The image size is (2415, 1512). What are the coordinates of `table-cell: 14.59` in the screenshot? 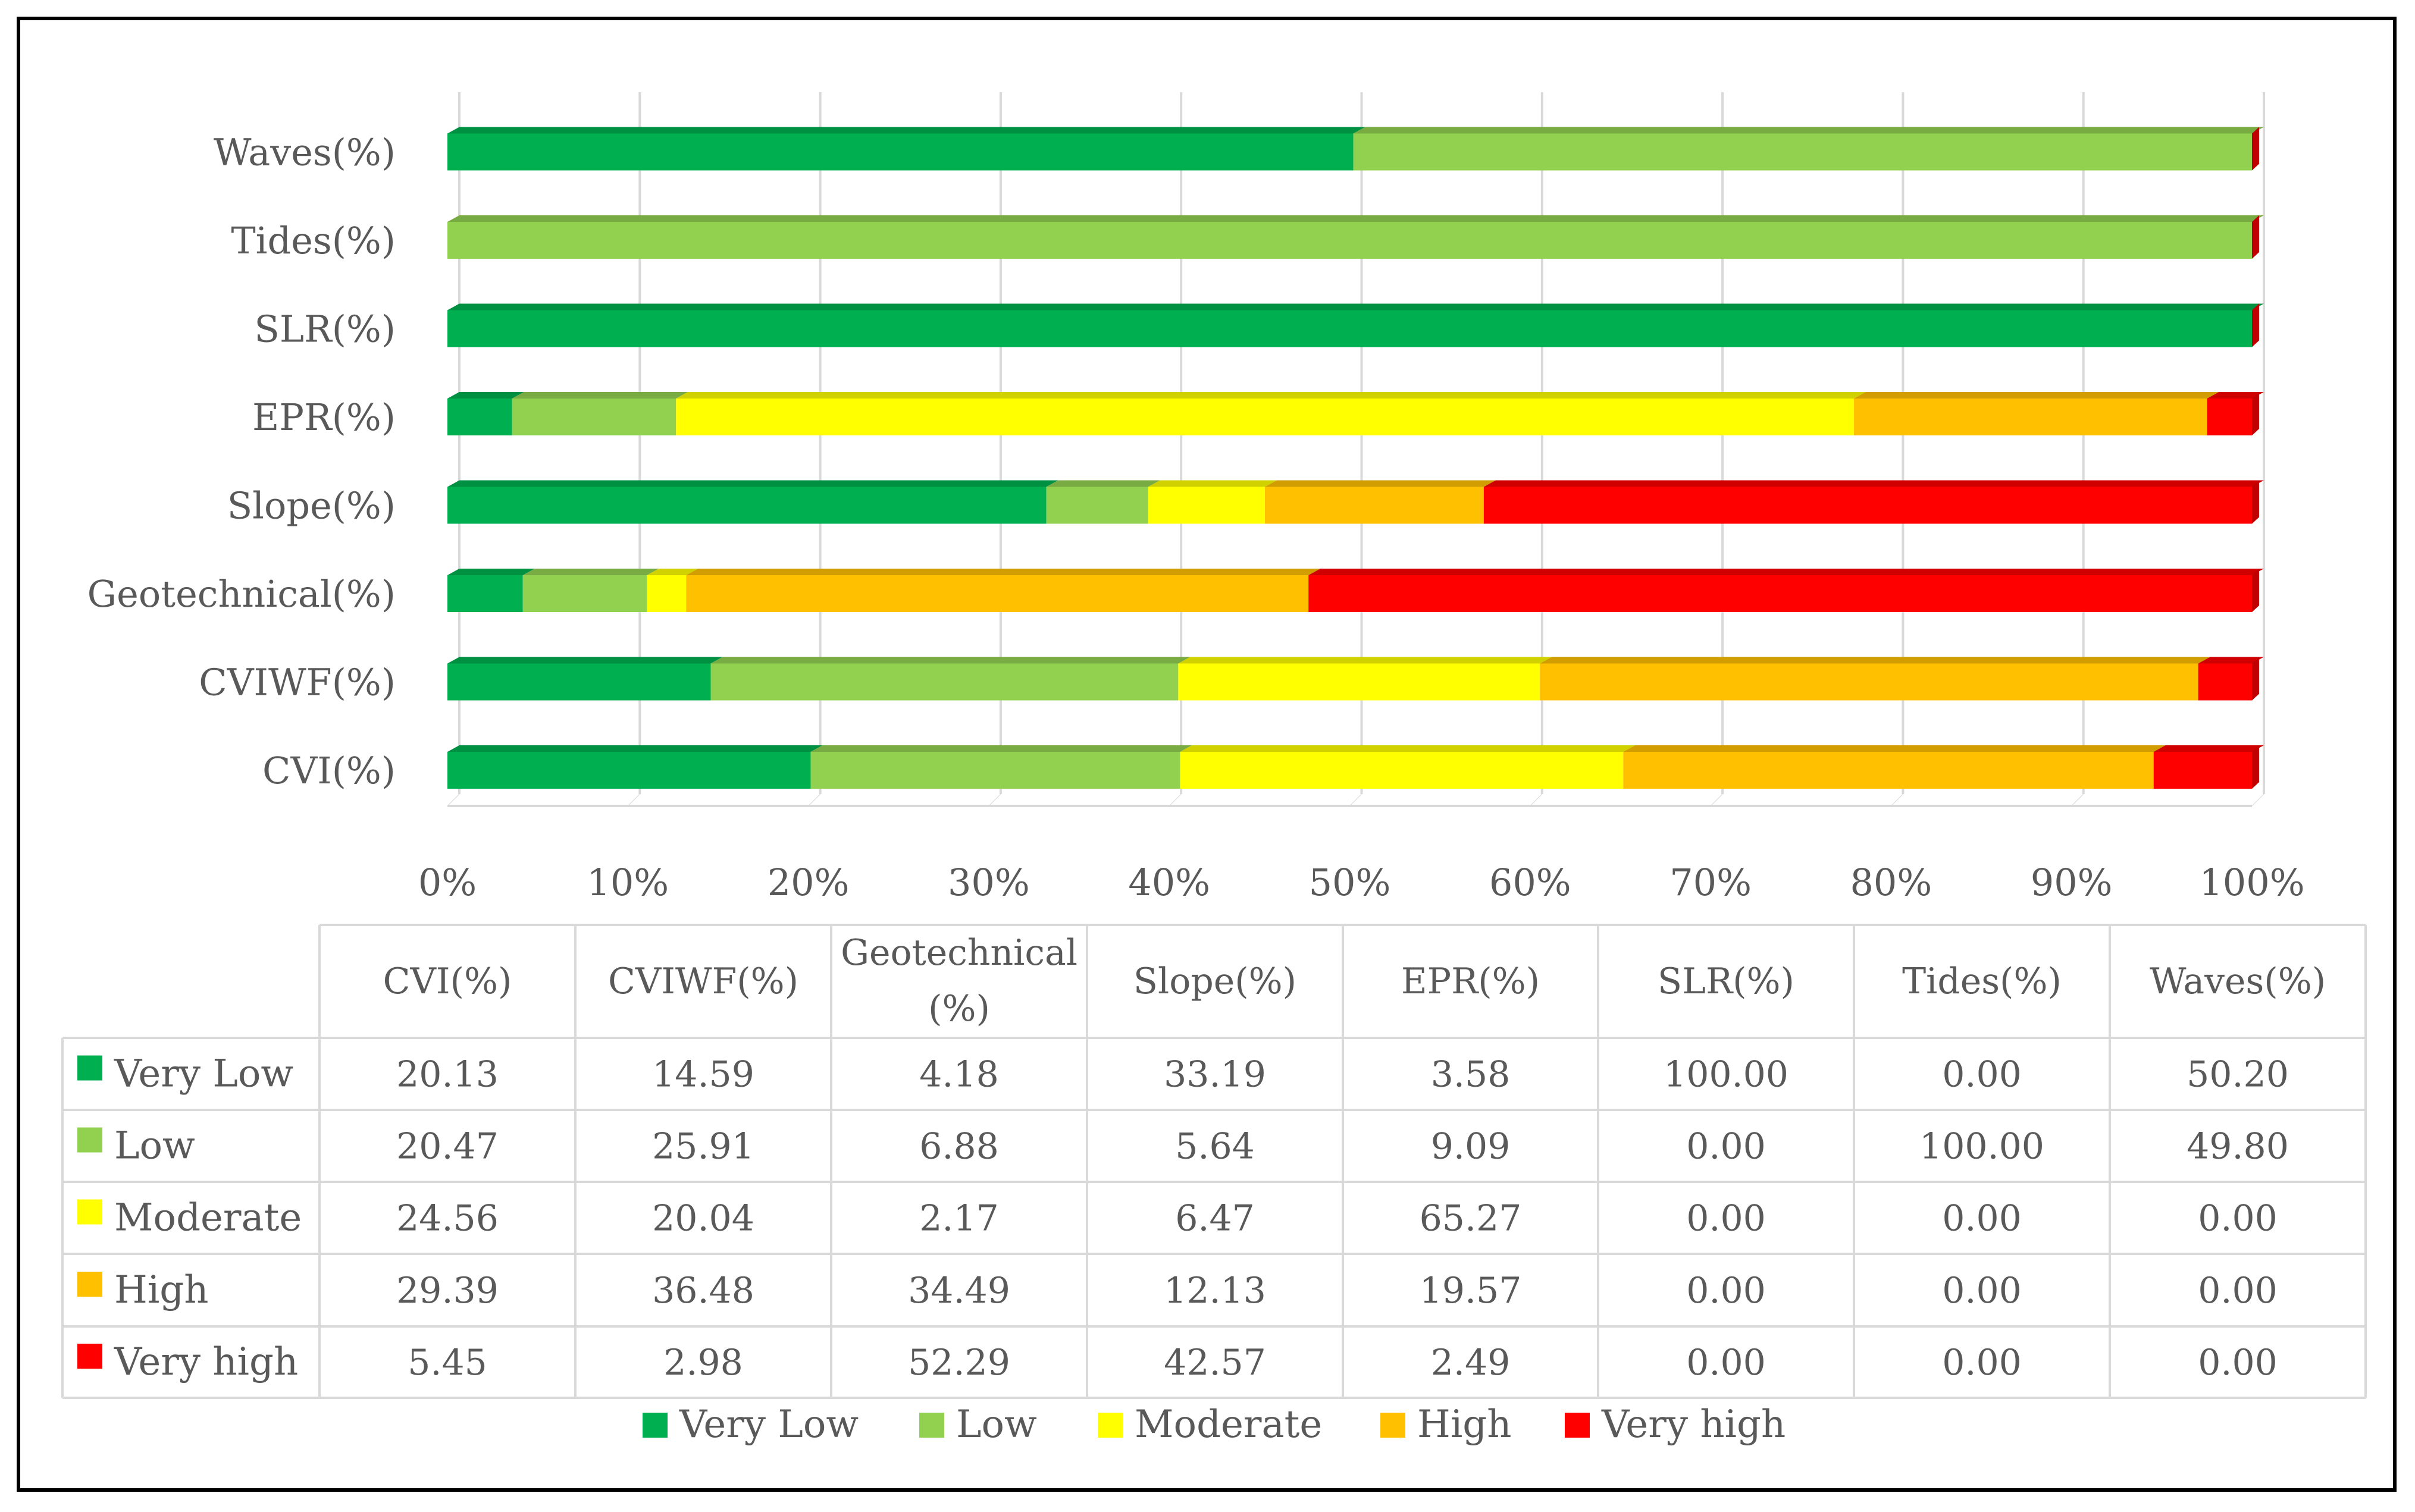 It's located at (703, 1075).